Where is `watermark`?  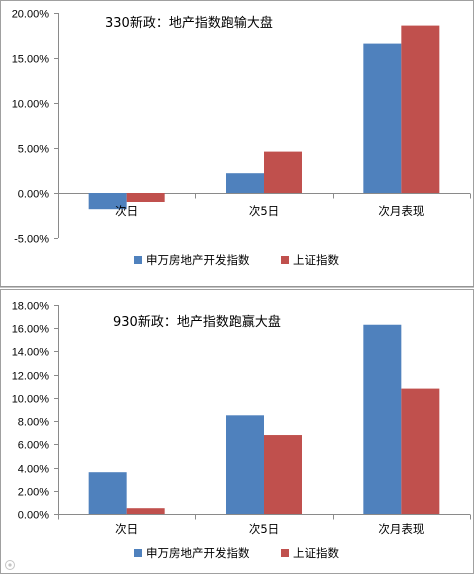 watermark is located at coordinates (10, 565).